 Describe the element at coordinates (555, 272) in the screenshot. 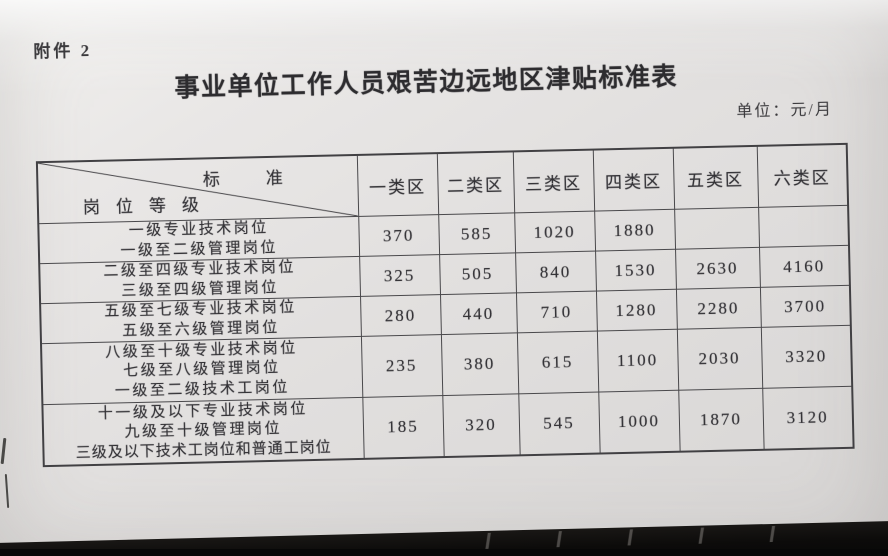

I see `value-cell: 840` at that location.